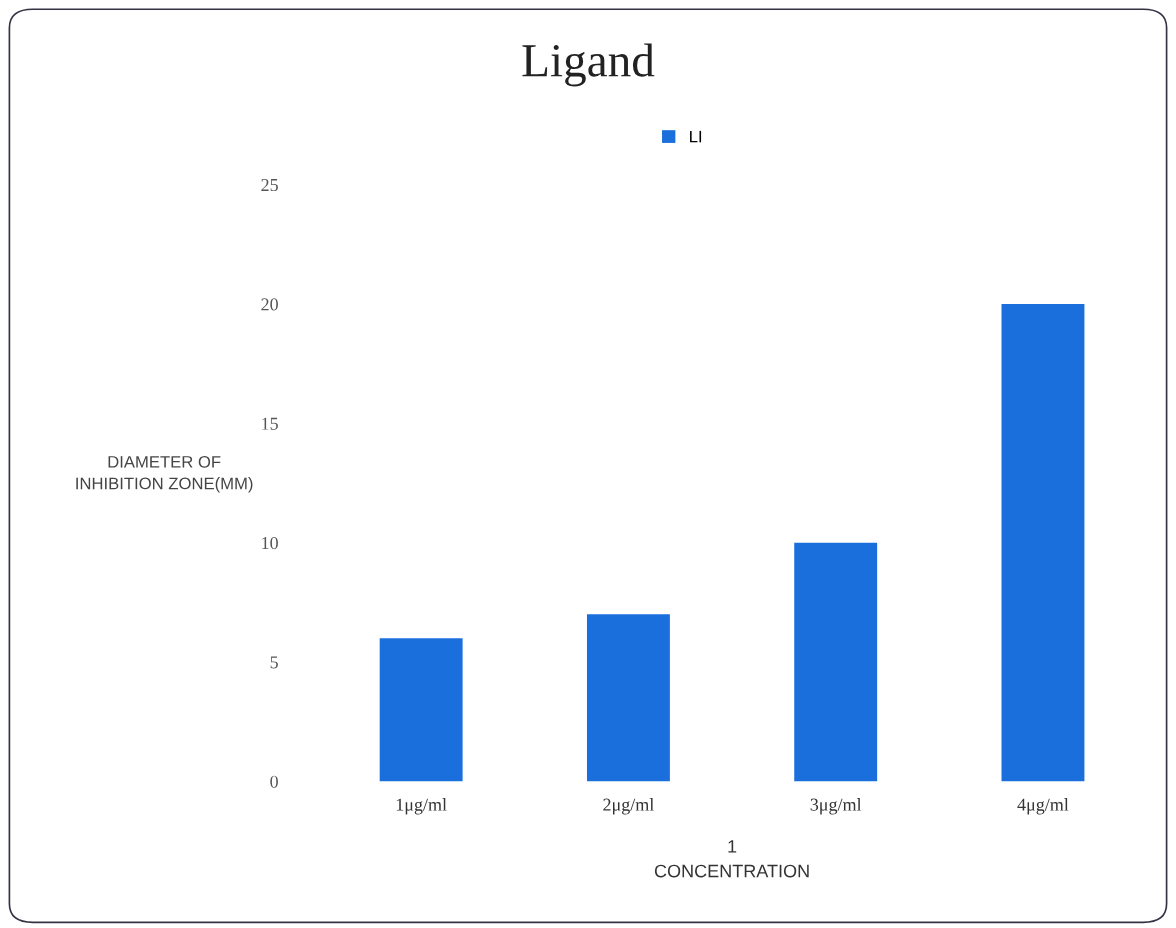  What do you see at coordinates (588, 65) in the screenshot?
I see `chart-title: Ligand` at bounding box center [588, 65].